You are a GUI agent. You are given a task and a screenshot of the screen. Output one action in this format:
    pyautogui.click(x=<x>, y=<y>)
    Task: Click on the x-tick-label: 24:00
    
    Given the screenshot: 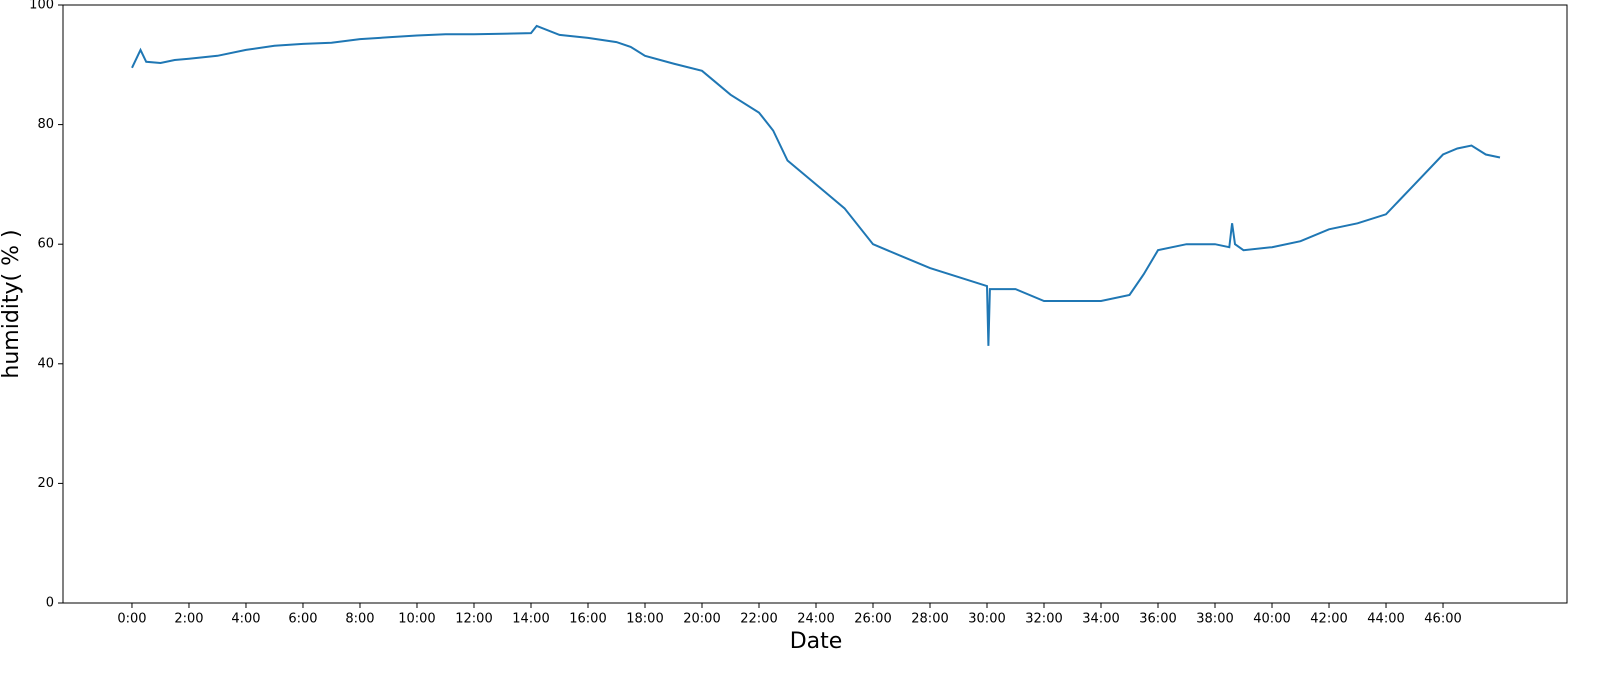 What is the action you would take?
    pyautogui.click(x=815, y=619)
    